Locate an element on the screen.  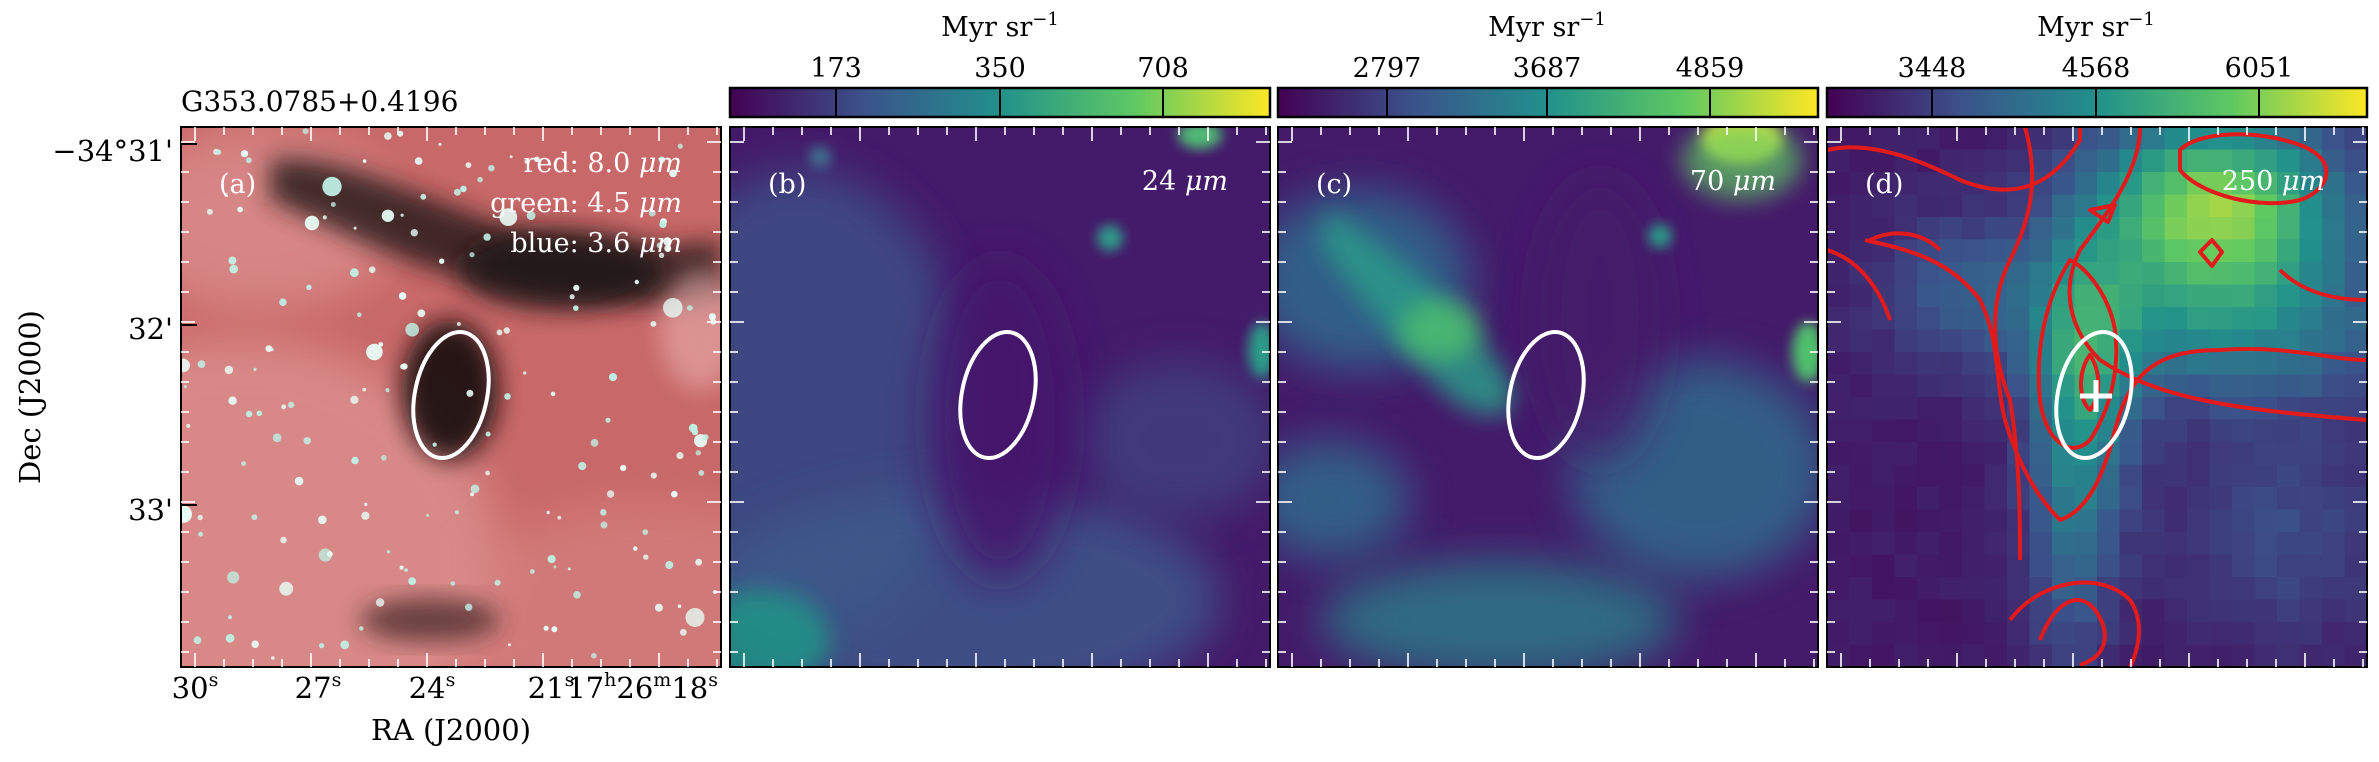
dec-tick-label-1: −34°31' is located at coordinates (112, 151).